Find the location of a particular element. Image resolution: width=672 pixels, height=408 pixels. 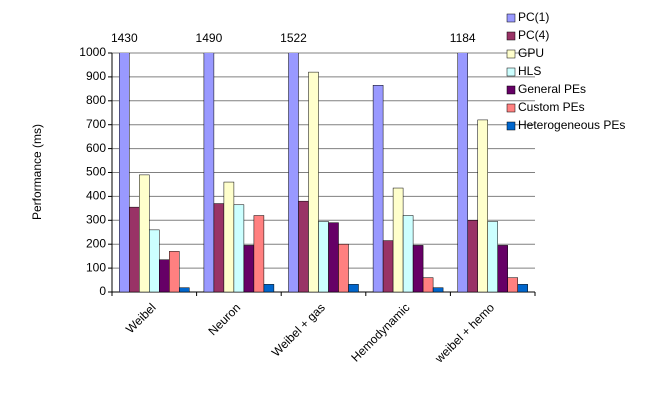

y-tick-label: 200 is located at coordinates (96, 243).